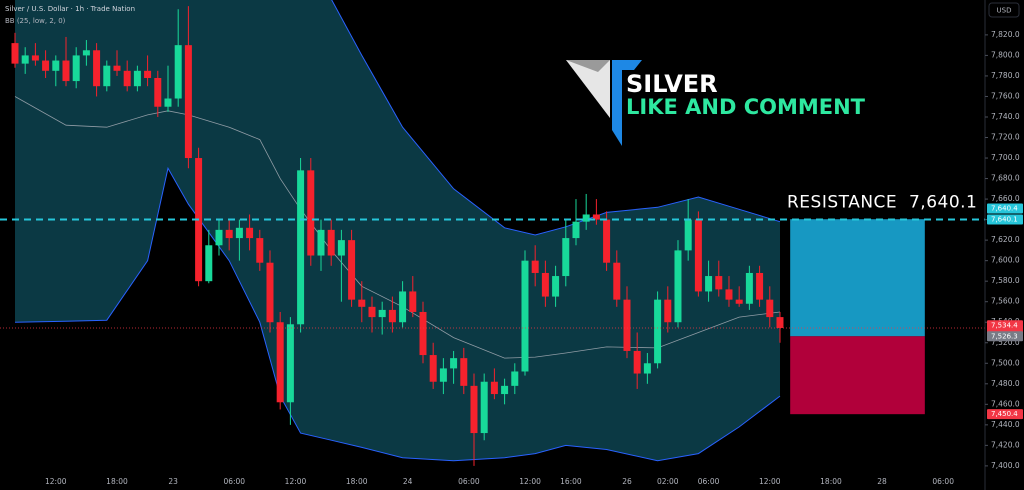 The image size is (1024, 490). Describe the element at coordinates (627, 103) in the screenshot. I see `logo-bar` at that location.